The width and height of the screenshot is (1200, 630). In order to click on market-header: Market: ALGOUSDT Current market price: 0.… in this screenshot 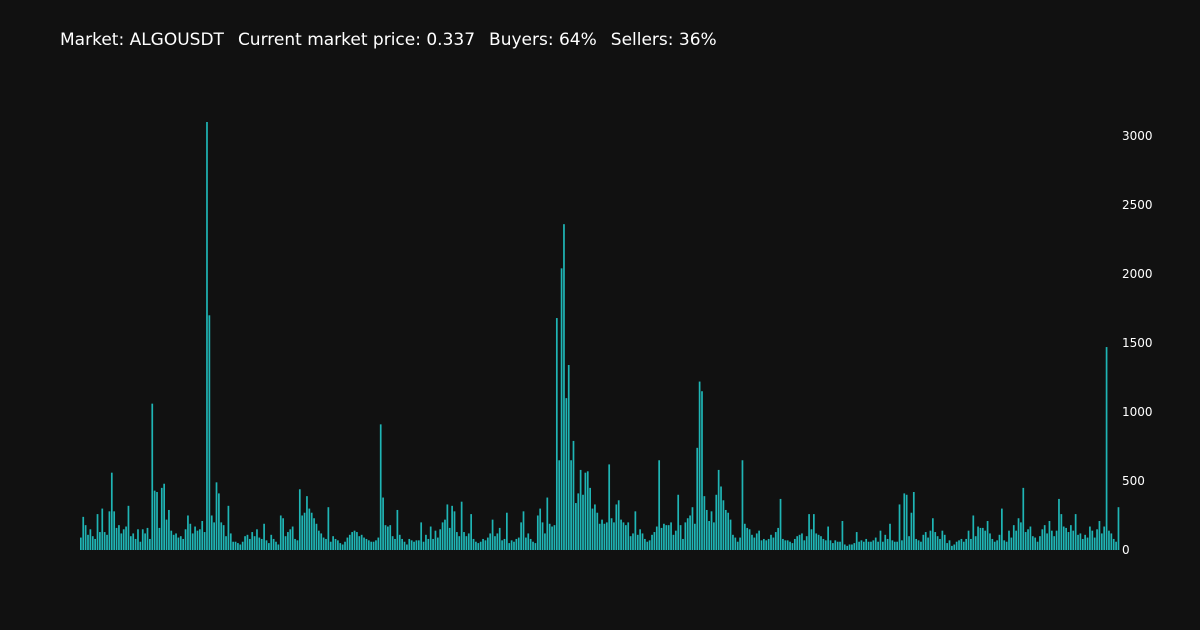, I will do `click(395, 40)`.